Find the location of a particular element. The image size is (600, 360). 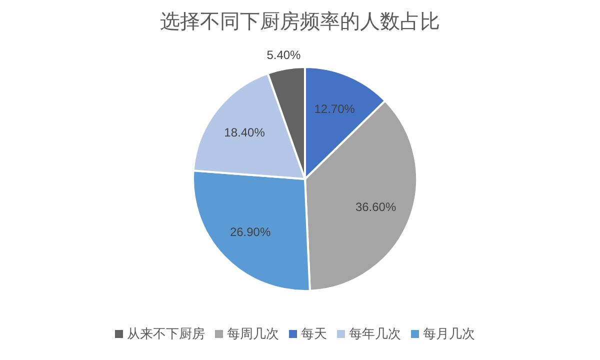

data-label: 18.40% is located at coordinates (245, 133).